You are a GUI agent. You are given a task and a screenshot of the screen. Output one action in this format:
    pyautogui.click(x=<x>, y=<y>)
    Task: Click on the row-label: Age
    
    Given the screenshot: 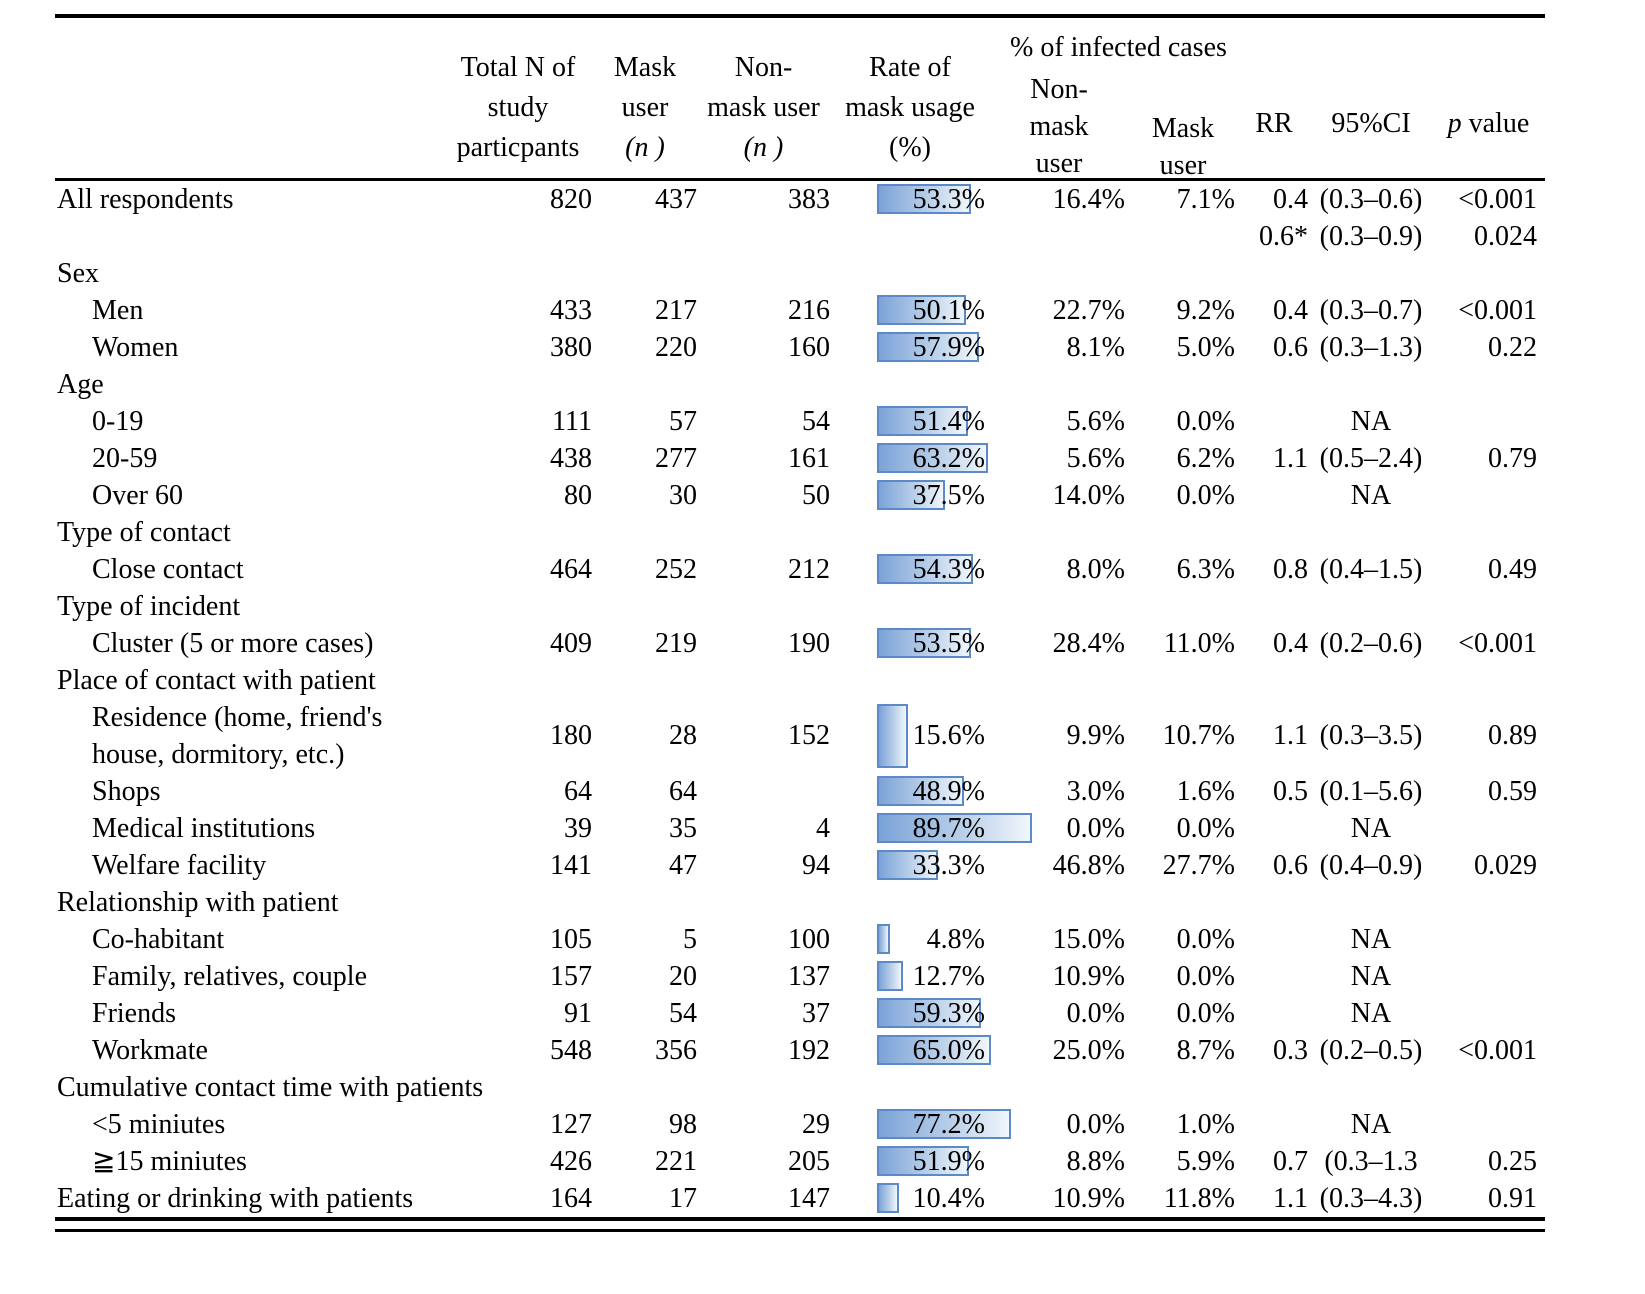 What is the action you would take?
    pyautogui.click(x=80, y=384)
    